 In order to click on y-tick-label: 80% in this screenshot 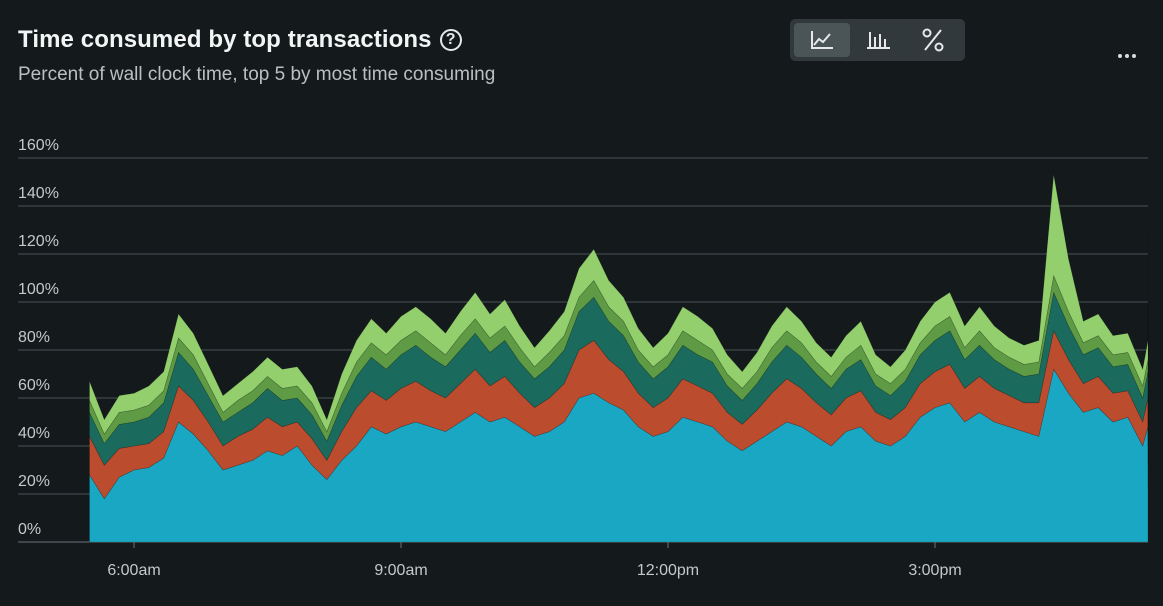, I will do `click(34, 337)`.